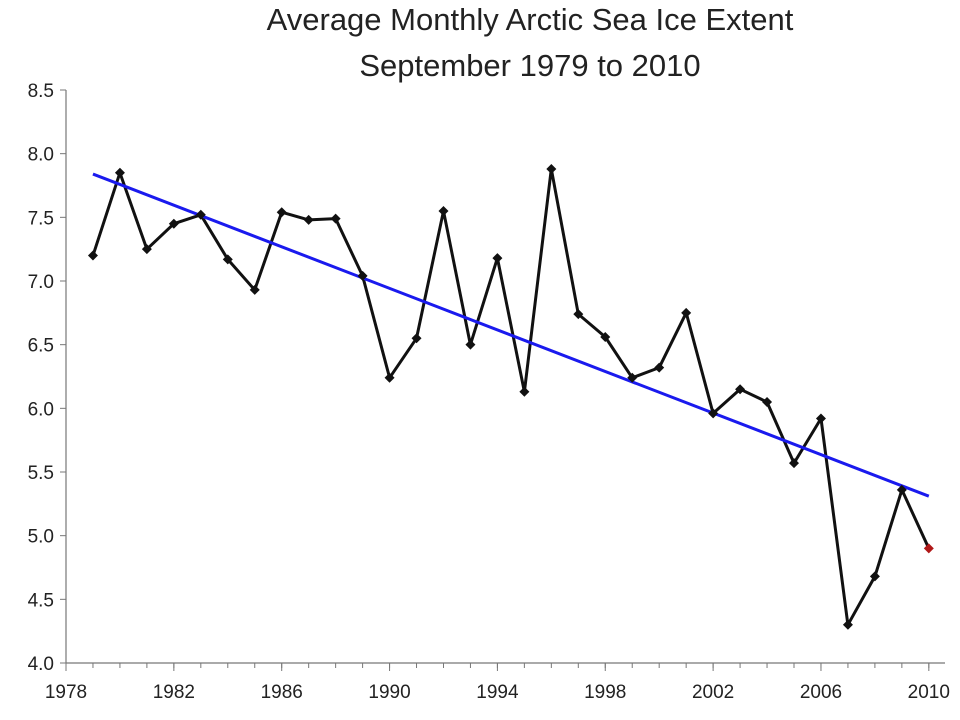 The height and width of the screenshot is (720, 960). I want to click on y-tick-label: 7.0, so click(41, 282).